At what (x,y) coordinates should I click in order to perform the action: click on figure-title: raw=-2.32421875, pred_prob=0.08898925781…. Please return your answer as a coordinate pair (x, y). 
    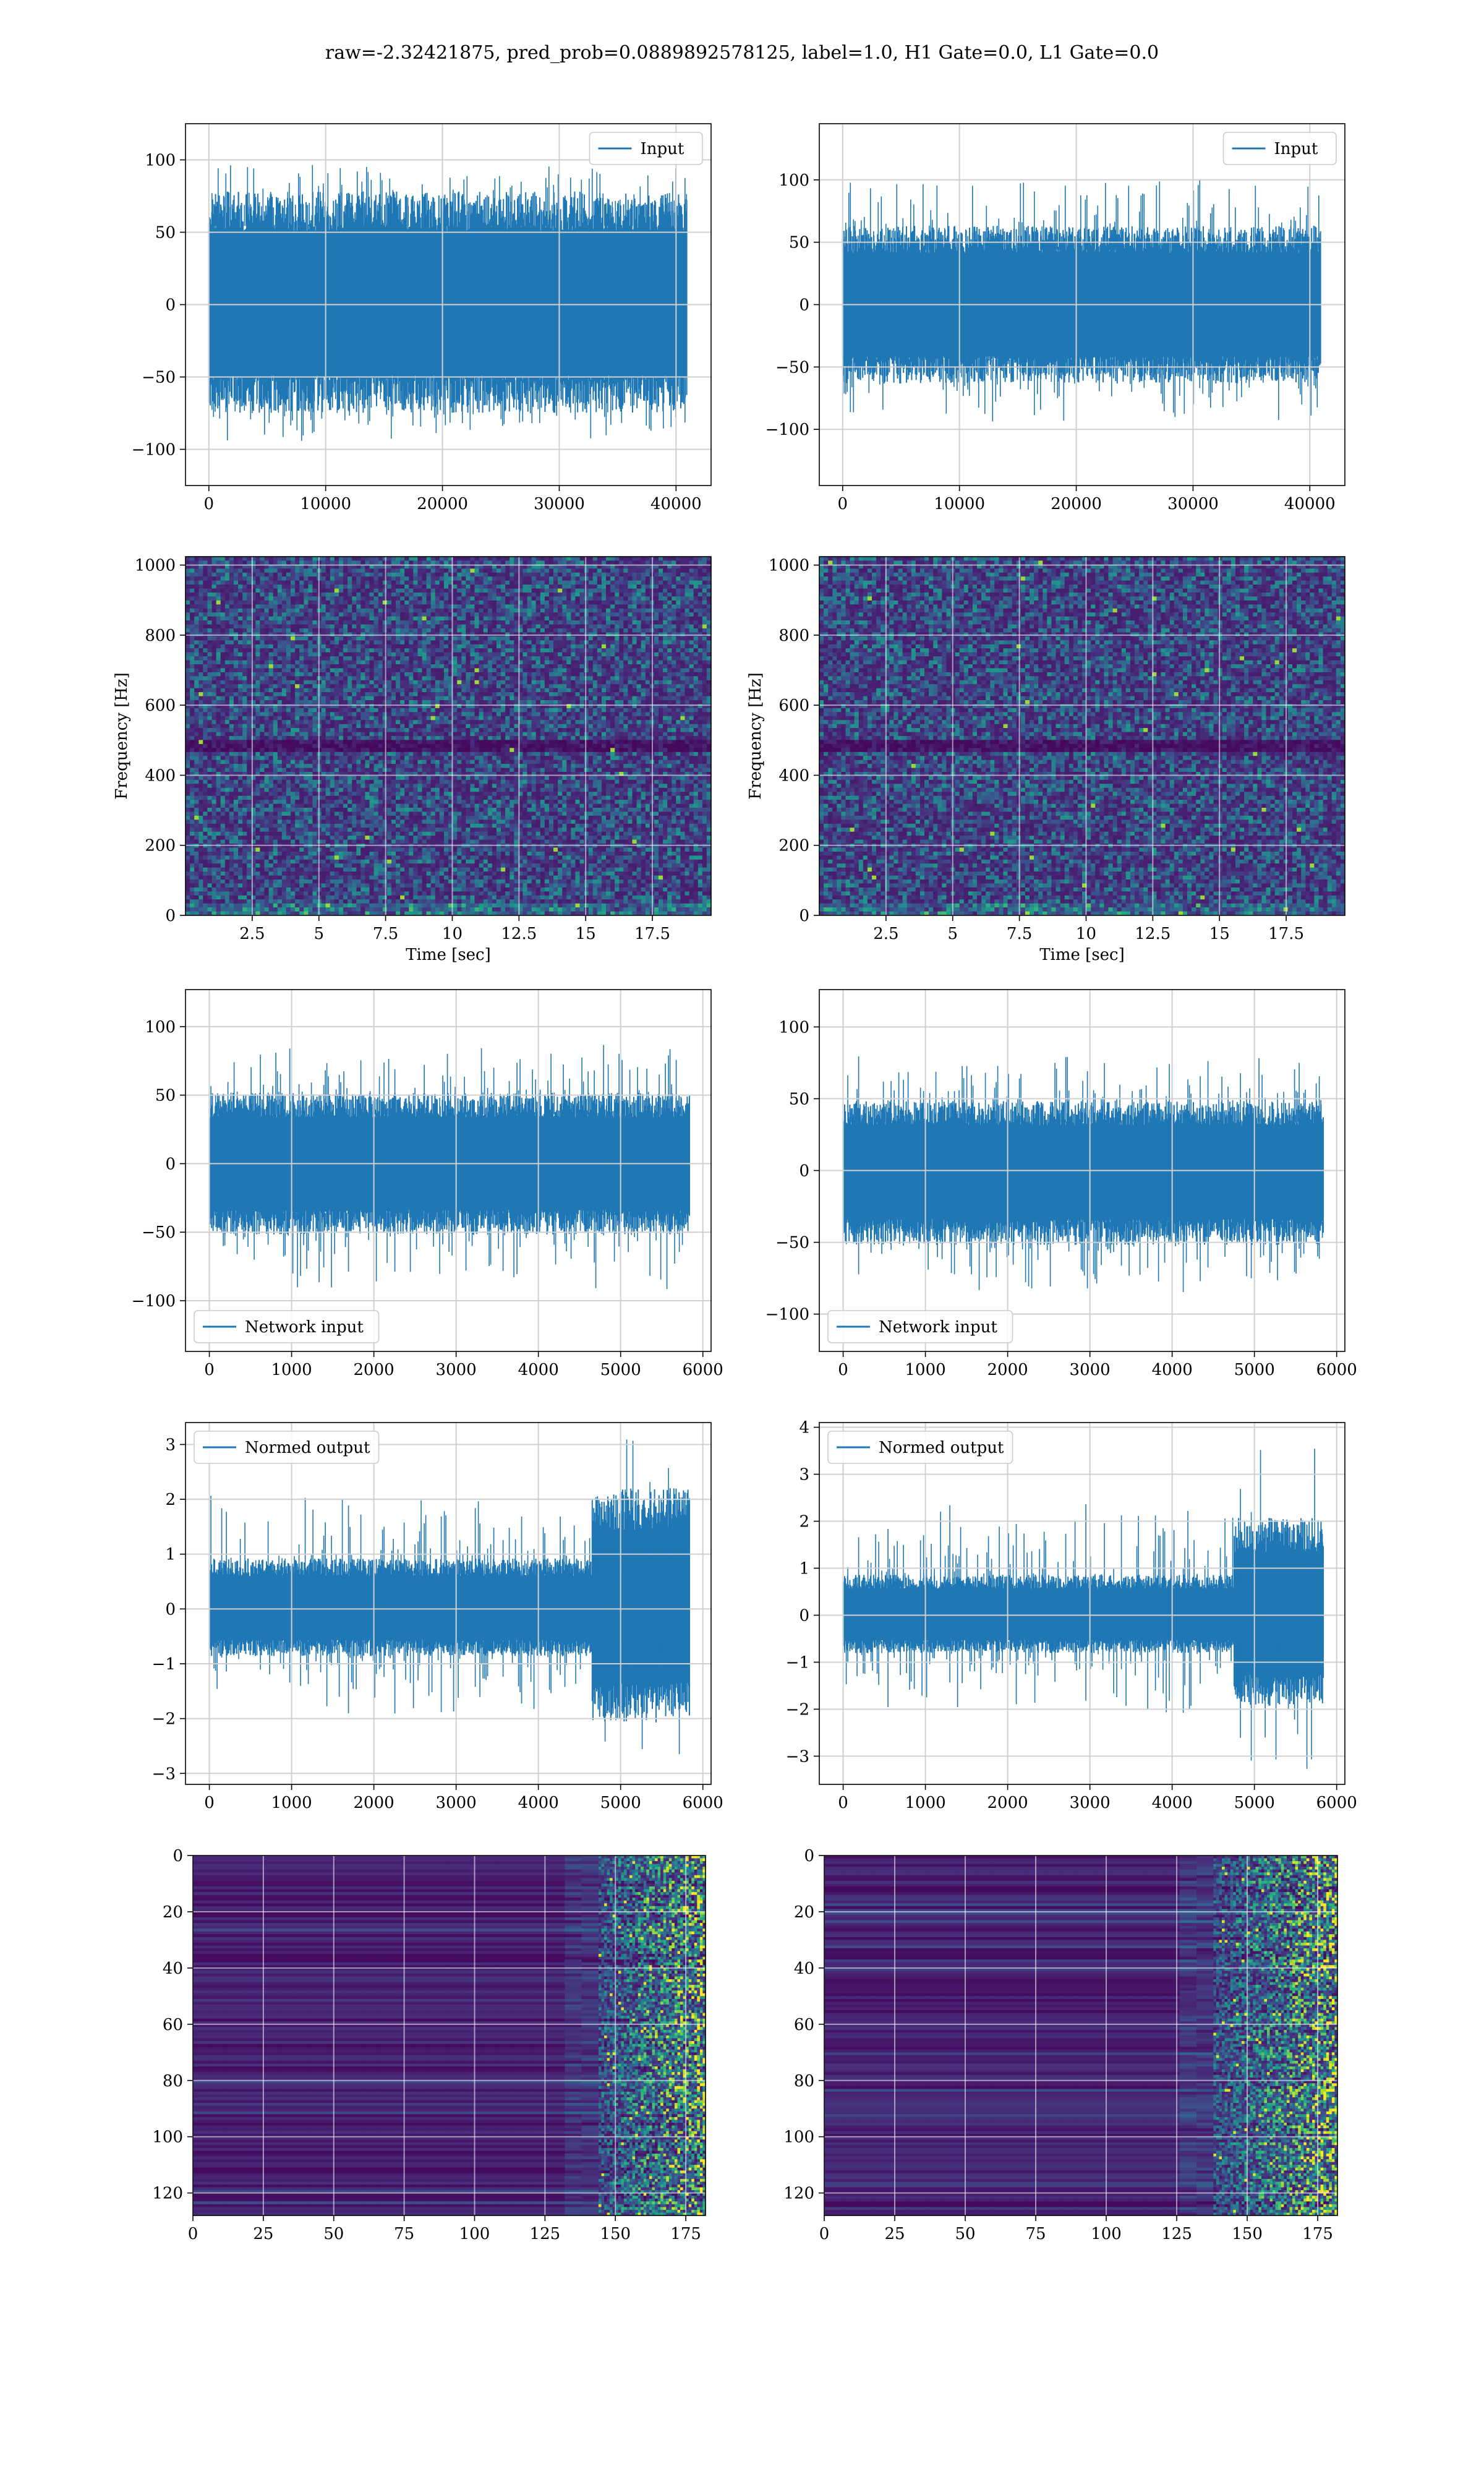
    Looking at the image, I should click on (742, 53).